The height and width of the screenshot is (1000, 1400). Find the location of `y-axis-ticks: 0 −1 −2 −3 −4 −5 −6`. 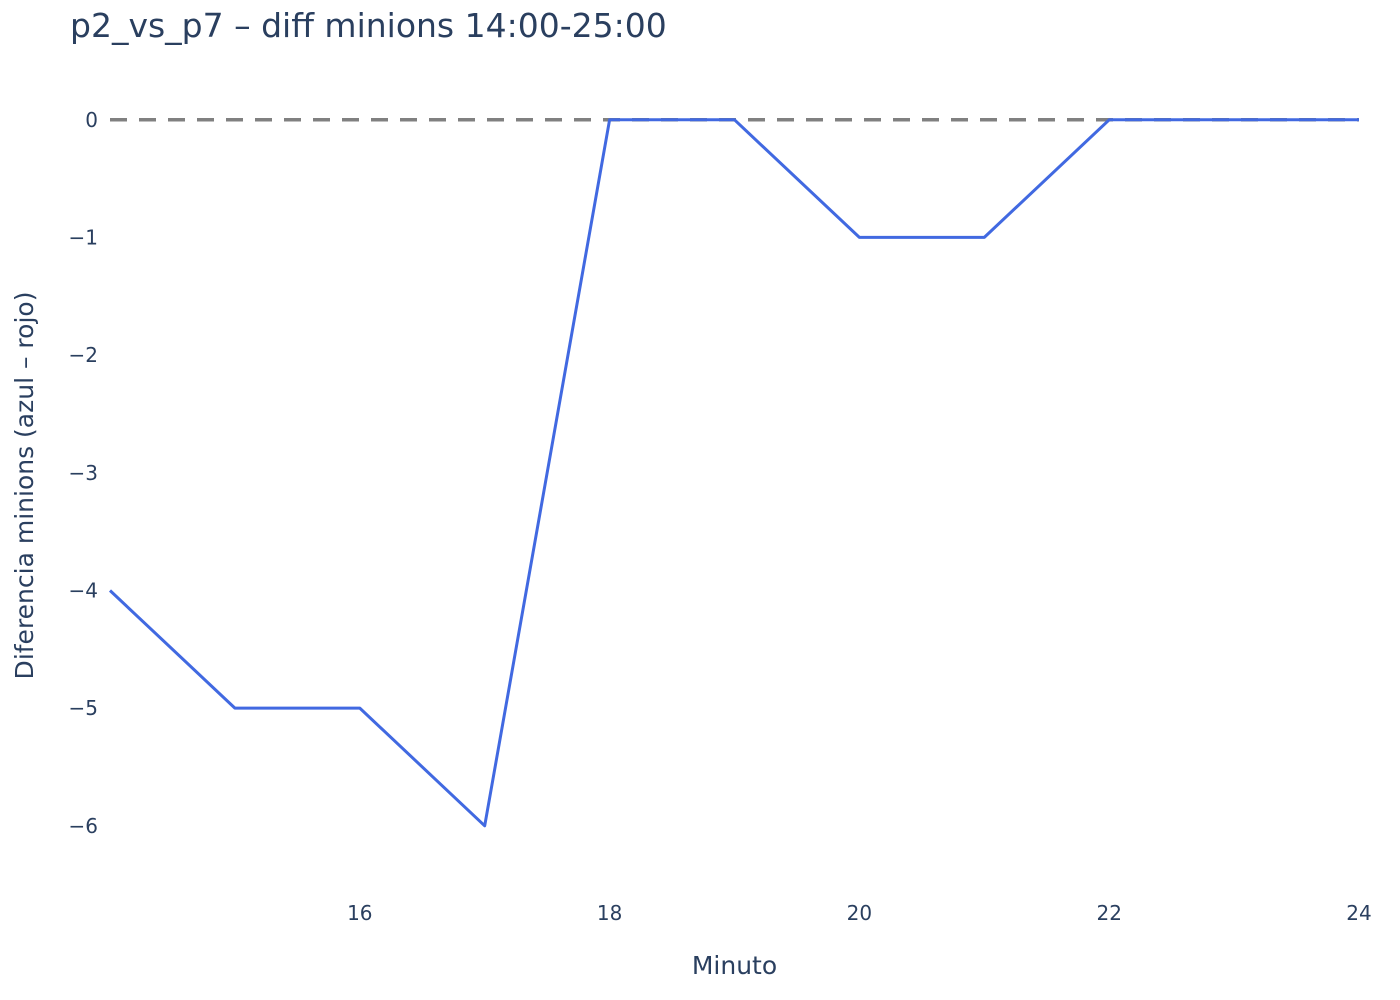

y-axis-ticks: 0 −1 −2 −3 −4 −5 −6 is located at coordinates (83, 473).